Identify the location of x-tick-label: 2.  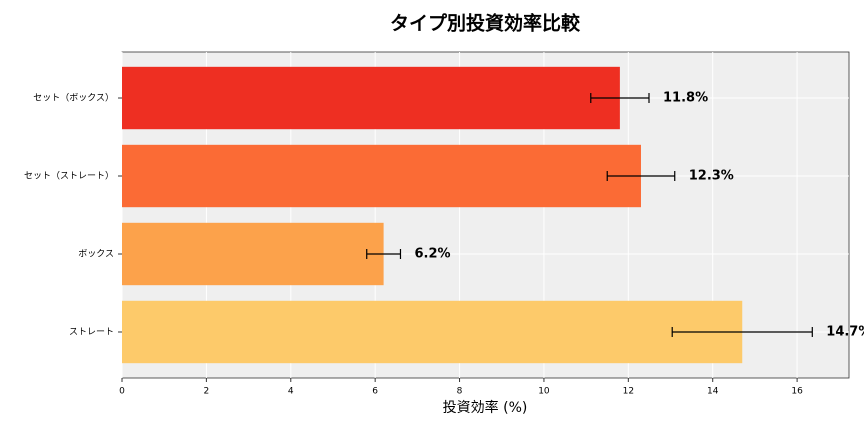
(207, 392).